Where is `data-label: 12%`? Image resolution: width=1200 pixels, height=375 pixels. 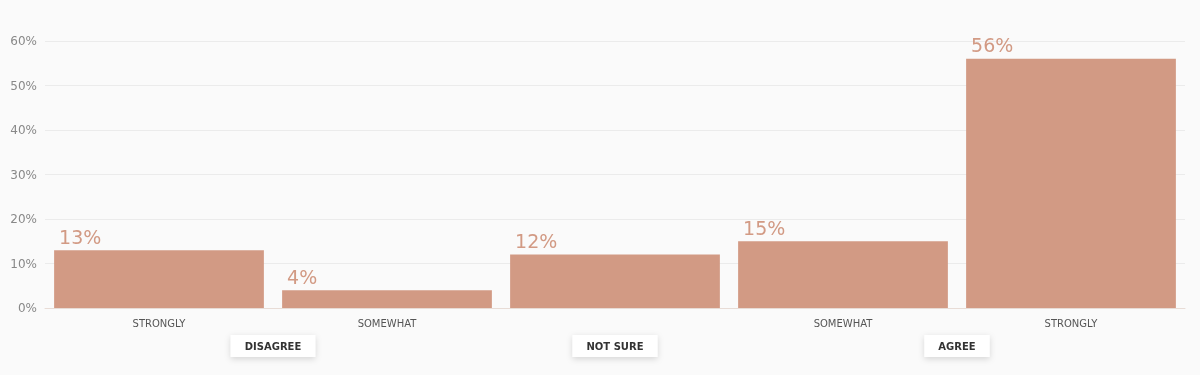 data-label: 12% is located at coordinates (536, 241).